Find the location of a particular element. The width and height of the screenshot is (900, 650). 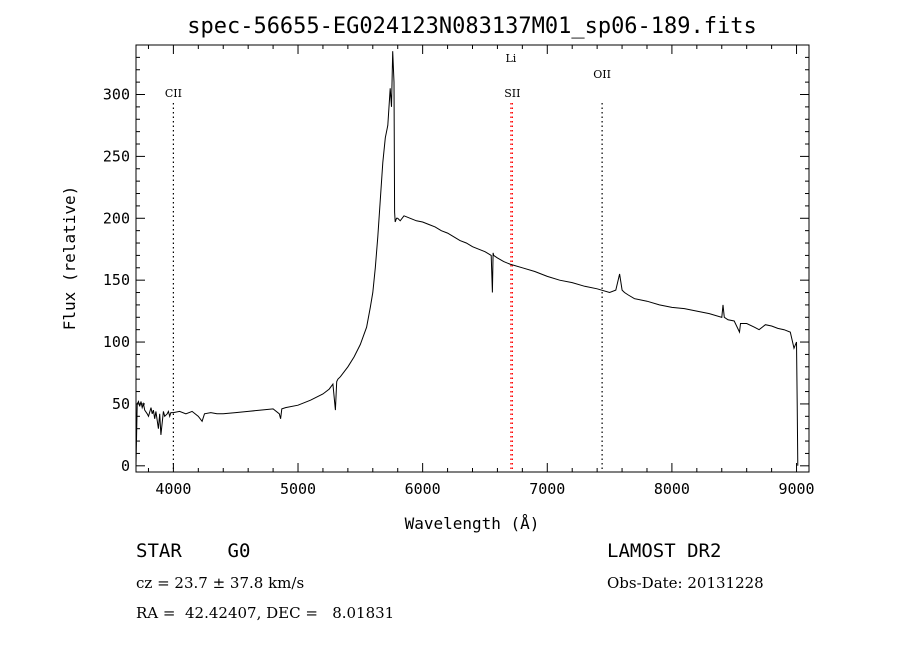

survey-name: LAMOST DR2 is located at coordinates (664, 551).